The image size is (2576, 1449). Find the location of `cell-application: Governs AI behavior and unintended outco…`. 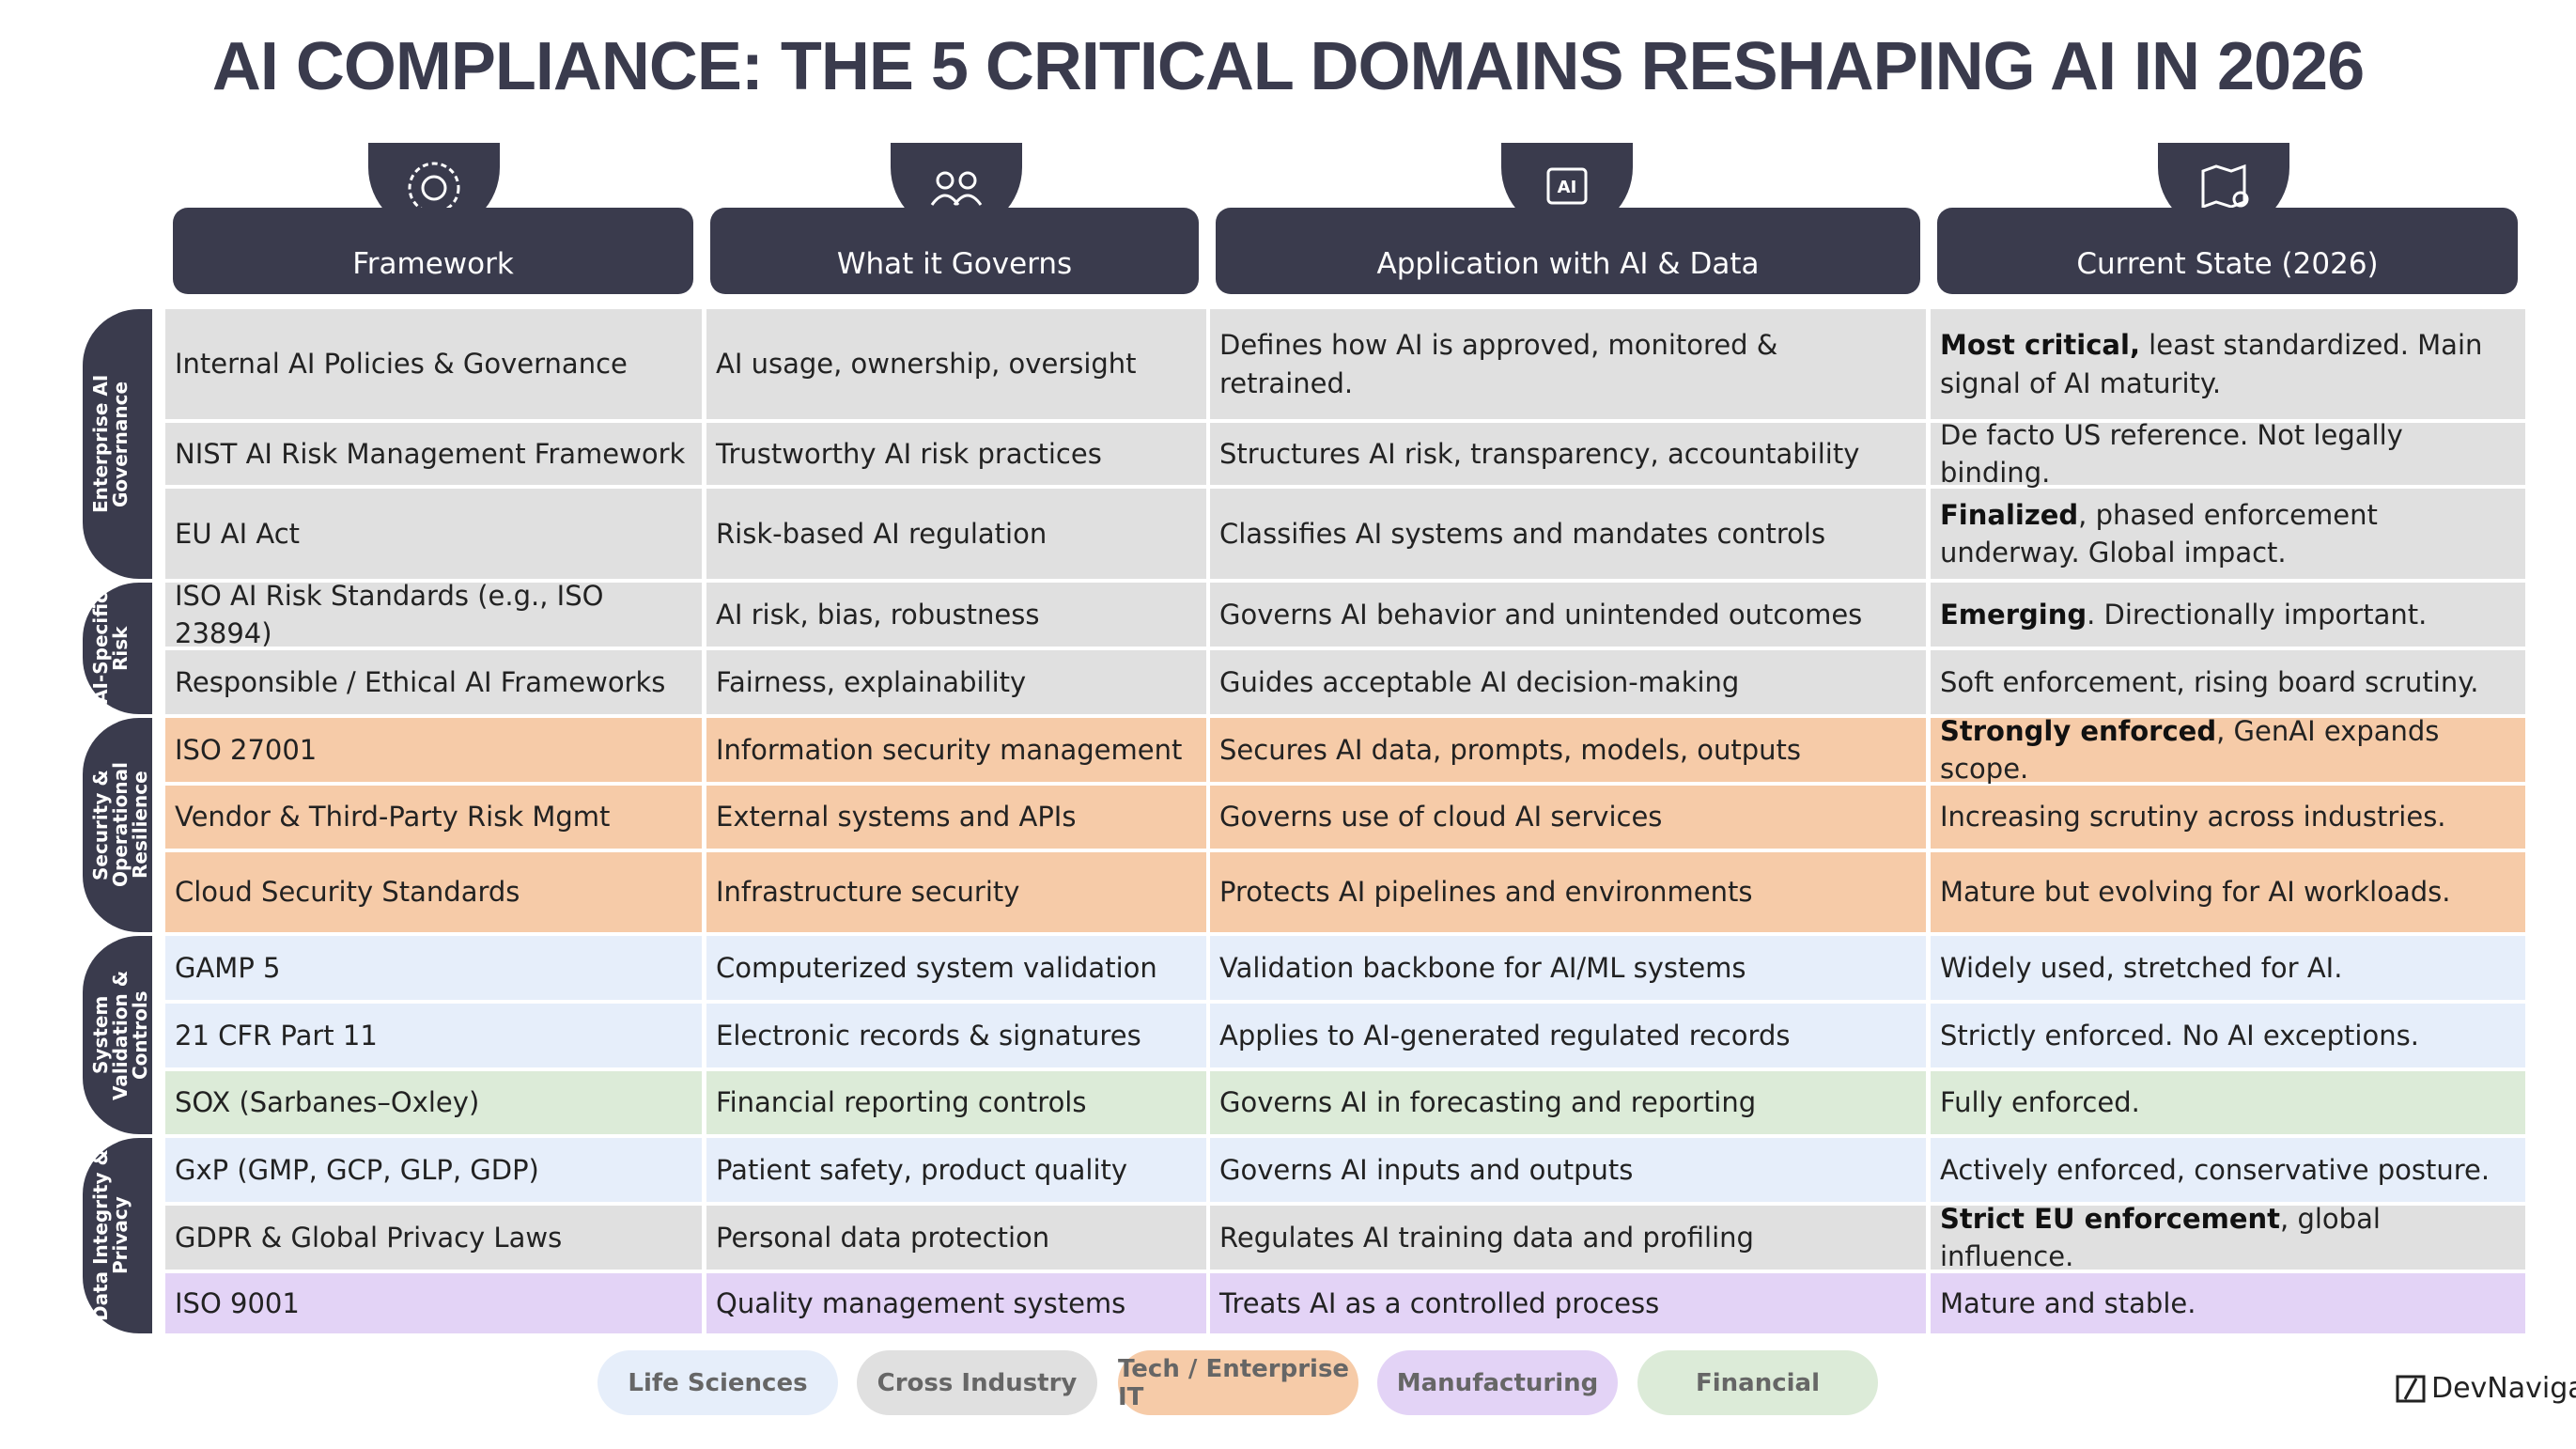

cell-application: Governs AI behavior and unintended outco… is located at coordinates (1568, 615).